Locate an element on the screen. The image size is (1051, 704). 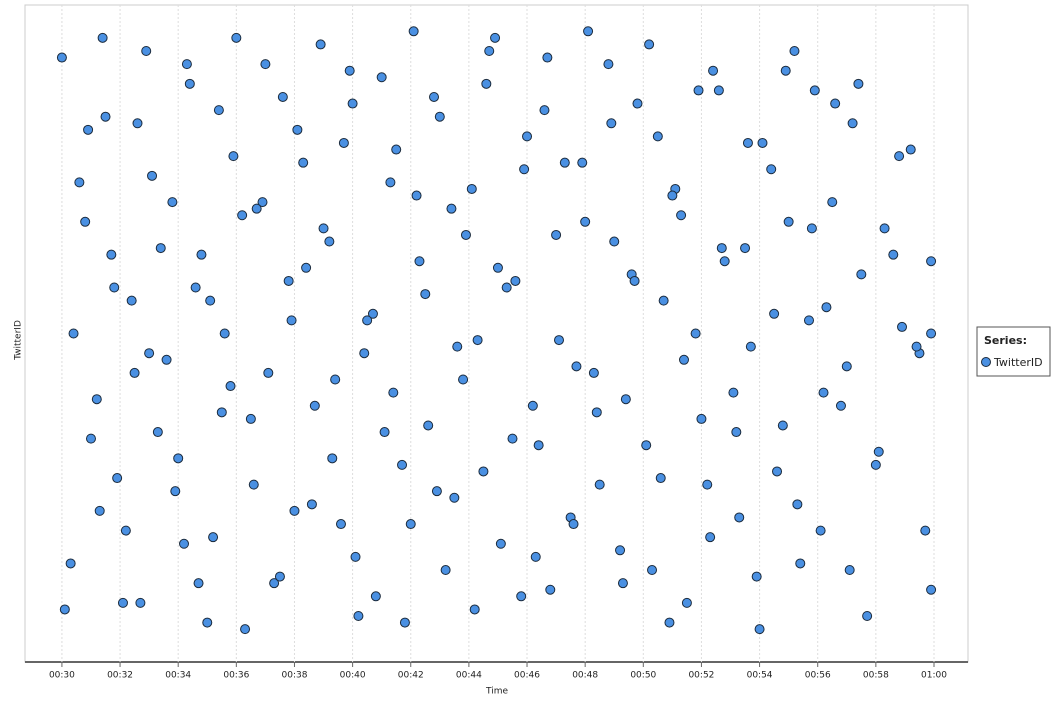
x-tick-label: 00:54 is located at coordinates (760, 676).